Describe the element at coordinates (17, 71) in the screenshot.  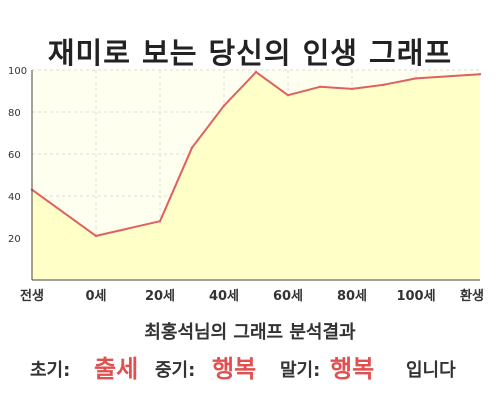
I see `y-tick-label: 100` at that location.